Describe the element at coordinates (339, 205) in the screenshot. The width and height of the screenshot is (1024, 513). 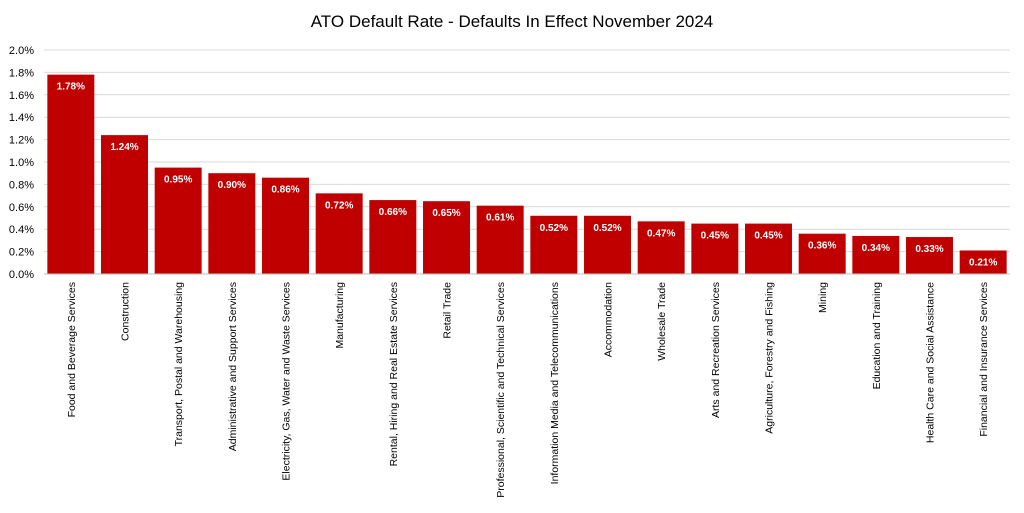
I see `data-label: 0.72%` at that location.